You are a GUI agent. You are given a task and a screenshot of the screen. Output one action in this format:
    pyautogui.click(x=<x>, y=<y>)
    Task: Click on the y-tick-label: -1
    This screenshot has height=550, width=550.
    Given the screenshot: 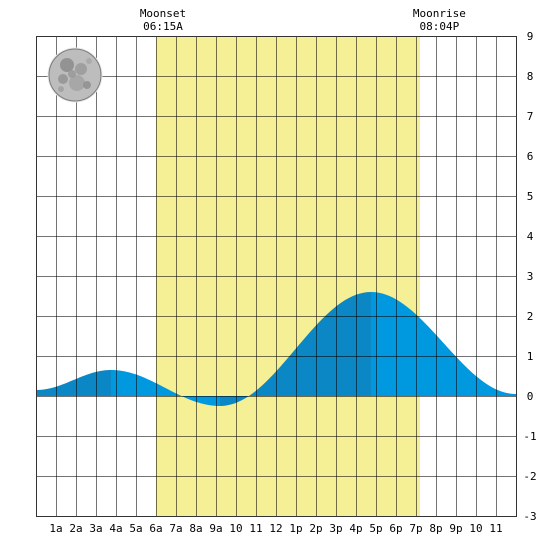 What is the action you would take?
    pyautogui.click(x=529, y=436)
    